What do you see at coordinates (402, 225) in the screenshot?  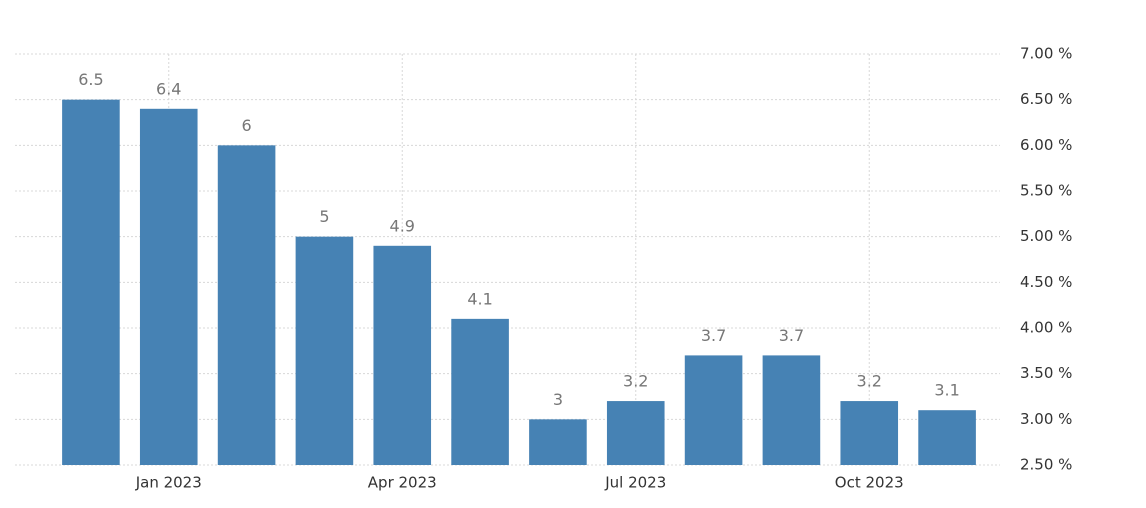 I see `value-label: 4.9` at bounding box center [402, 225].